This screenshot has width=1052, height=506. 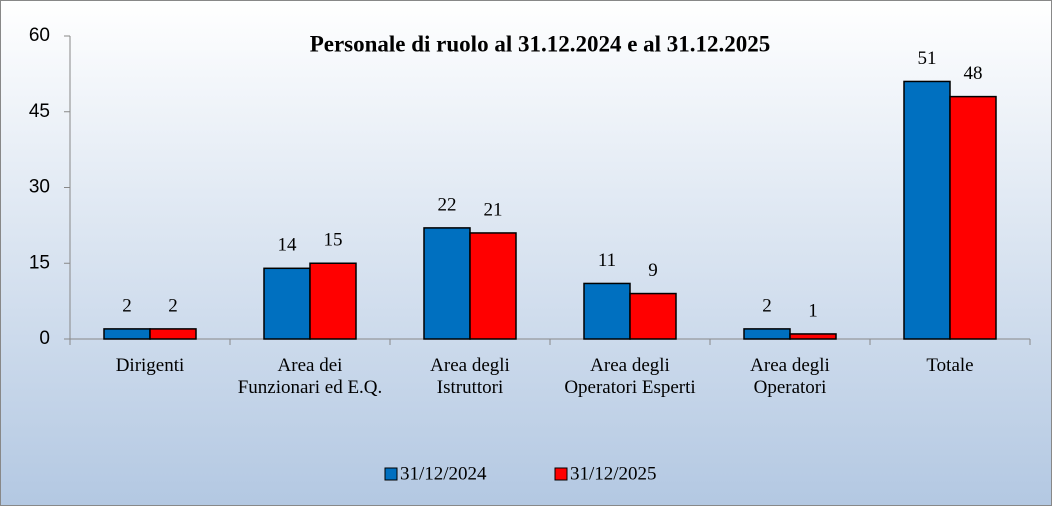 I want to click on x-tick-label: Area degli Operatori Esperti, so click(x=630, y=376).